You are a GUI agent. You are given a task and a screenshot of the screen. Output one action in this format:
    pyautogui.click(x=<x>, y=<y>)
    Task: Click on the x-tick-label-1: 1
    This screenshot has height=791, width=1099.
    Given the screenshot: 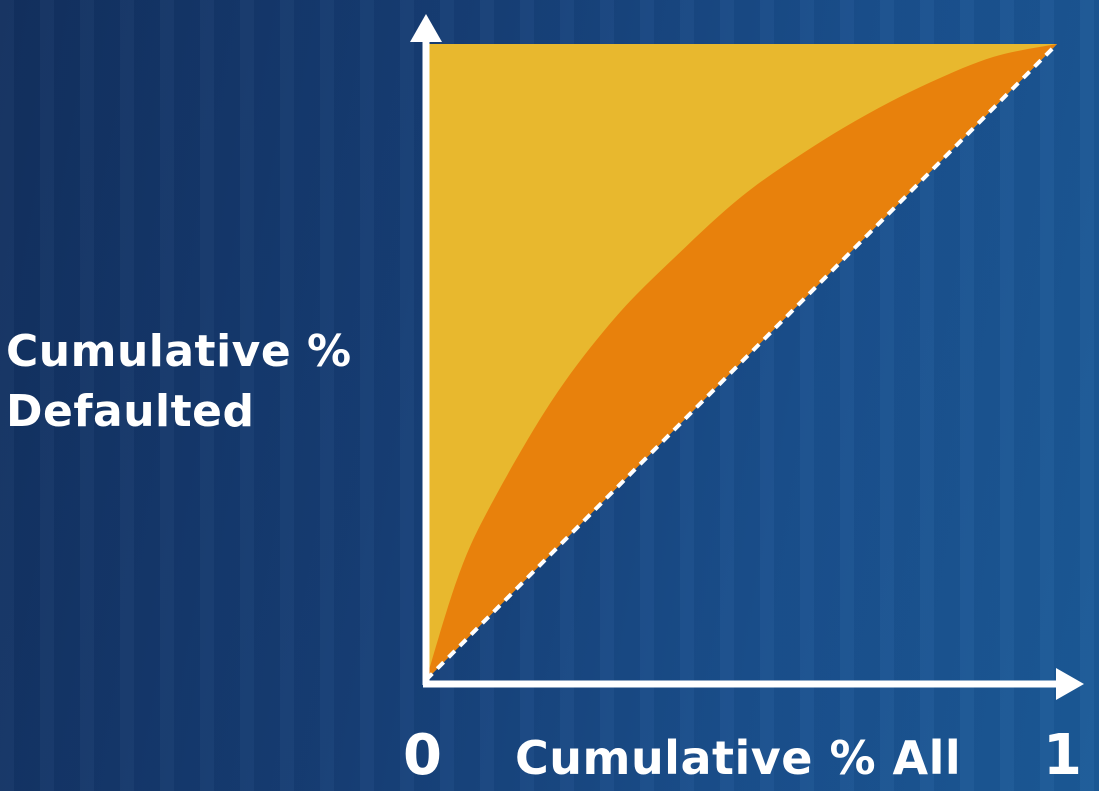 What is the action you would take?
    pyautogui.click(x=1062, y=755)
    